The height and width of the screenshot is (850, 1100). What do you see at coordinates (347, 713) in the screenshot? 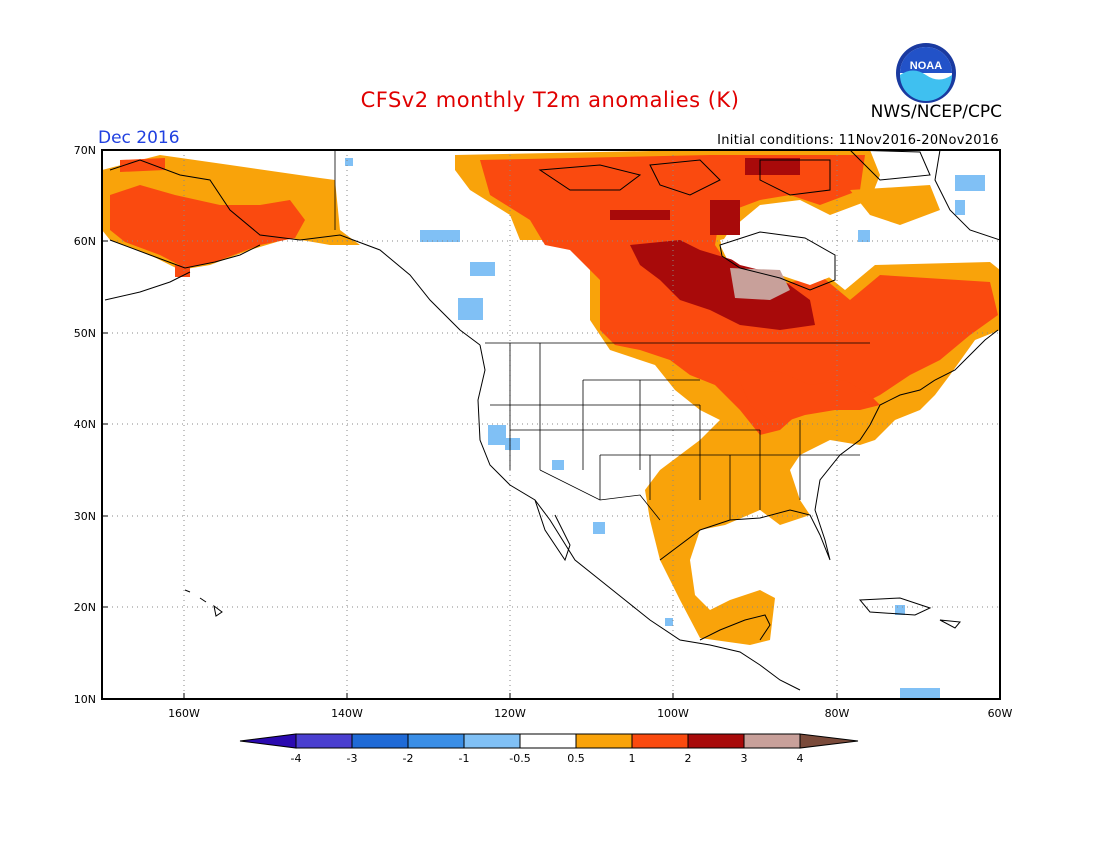
I see `lon-label: 140W` at bounding box center [347, 713].